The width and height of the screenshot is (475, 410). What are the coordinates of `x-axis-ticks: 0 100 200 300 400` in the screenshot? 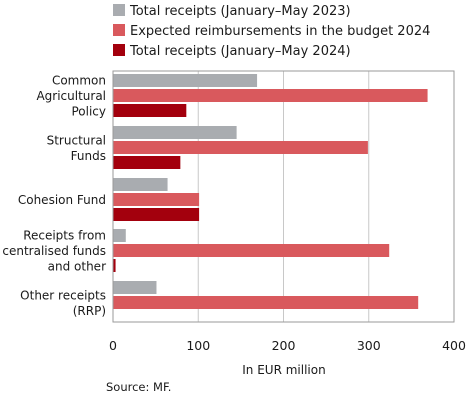 It's located at (287, 345).